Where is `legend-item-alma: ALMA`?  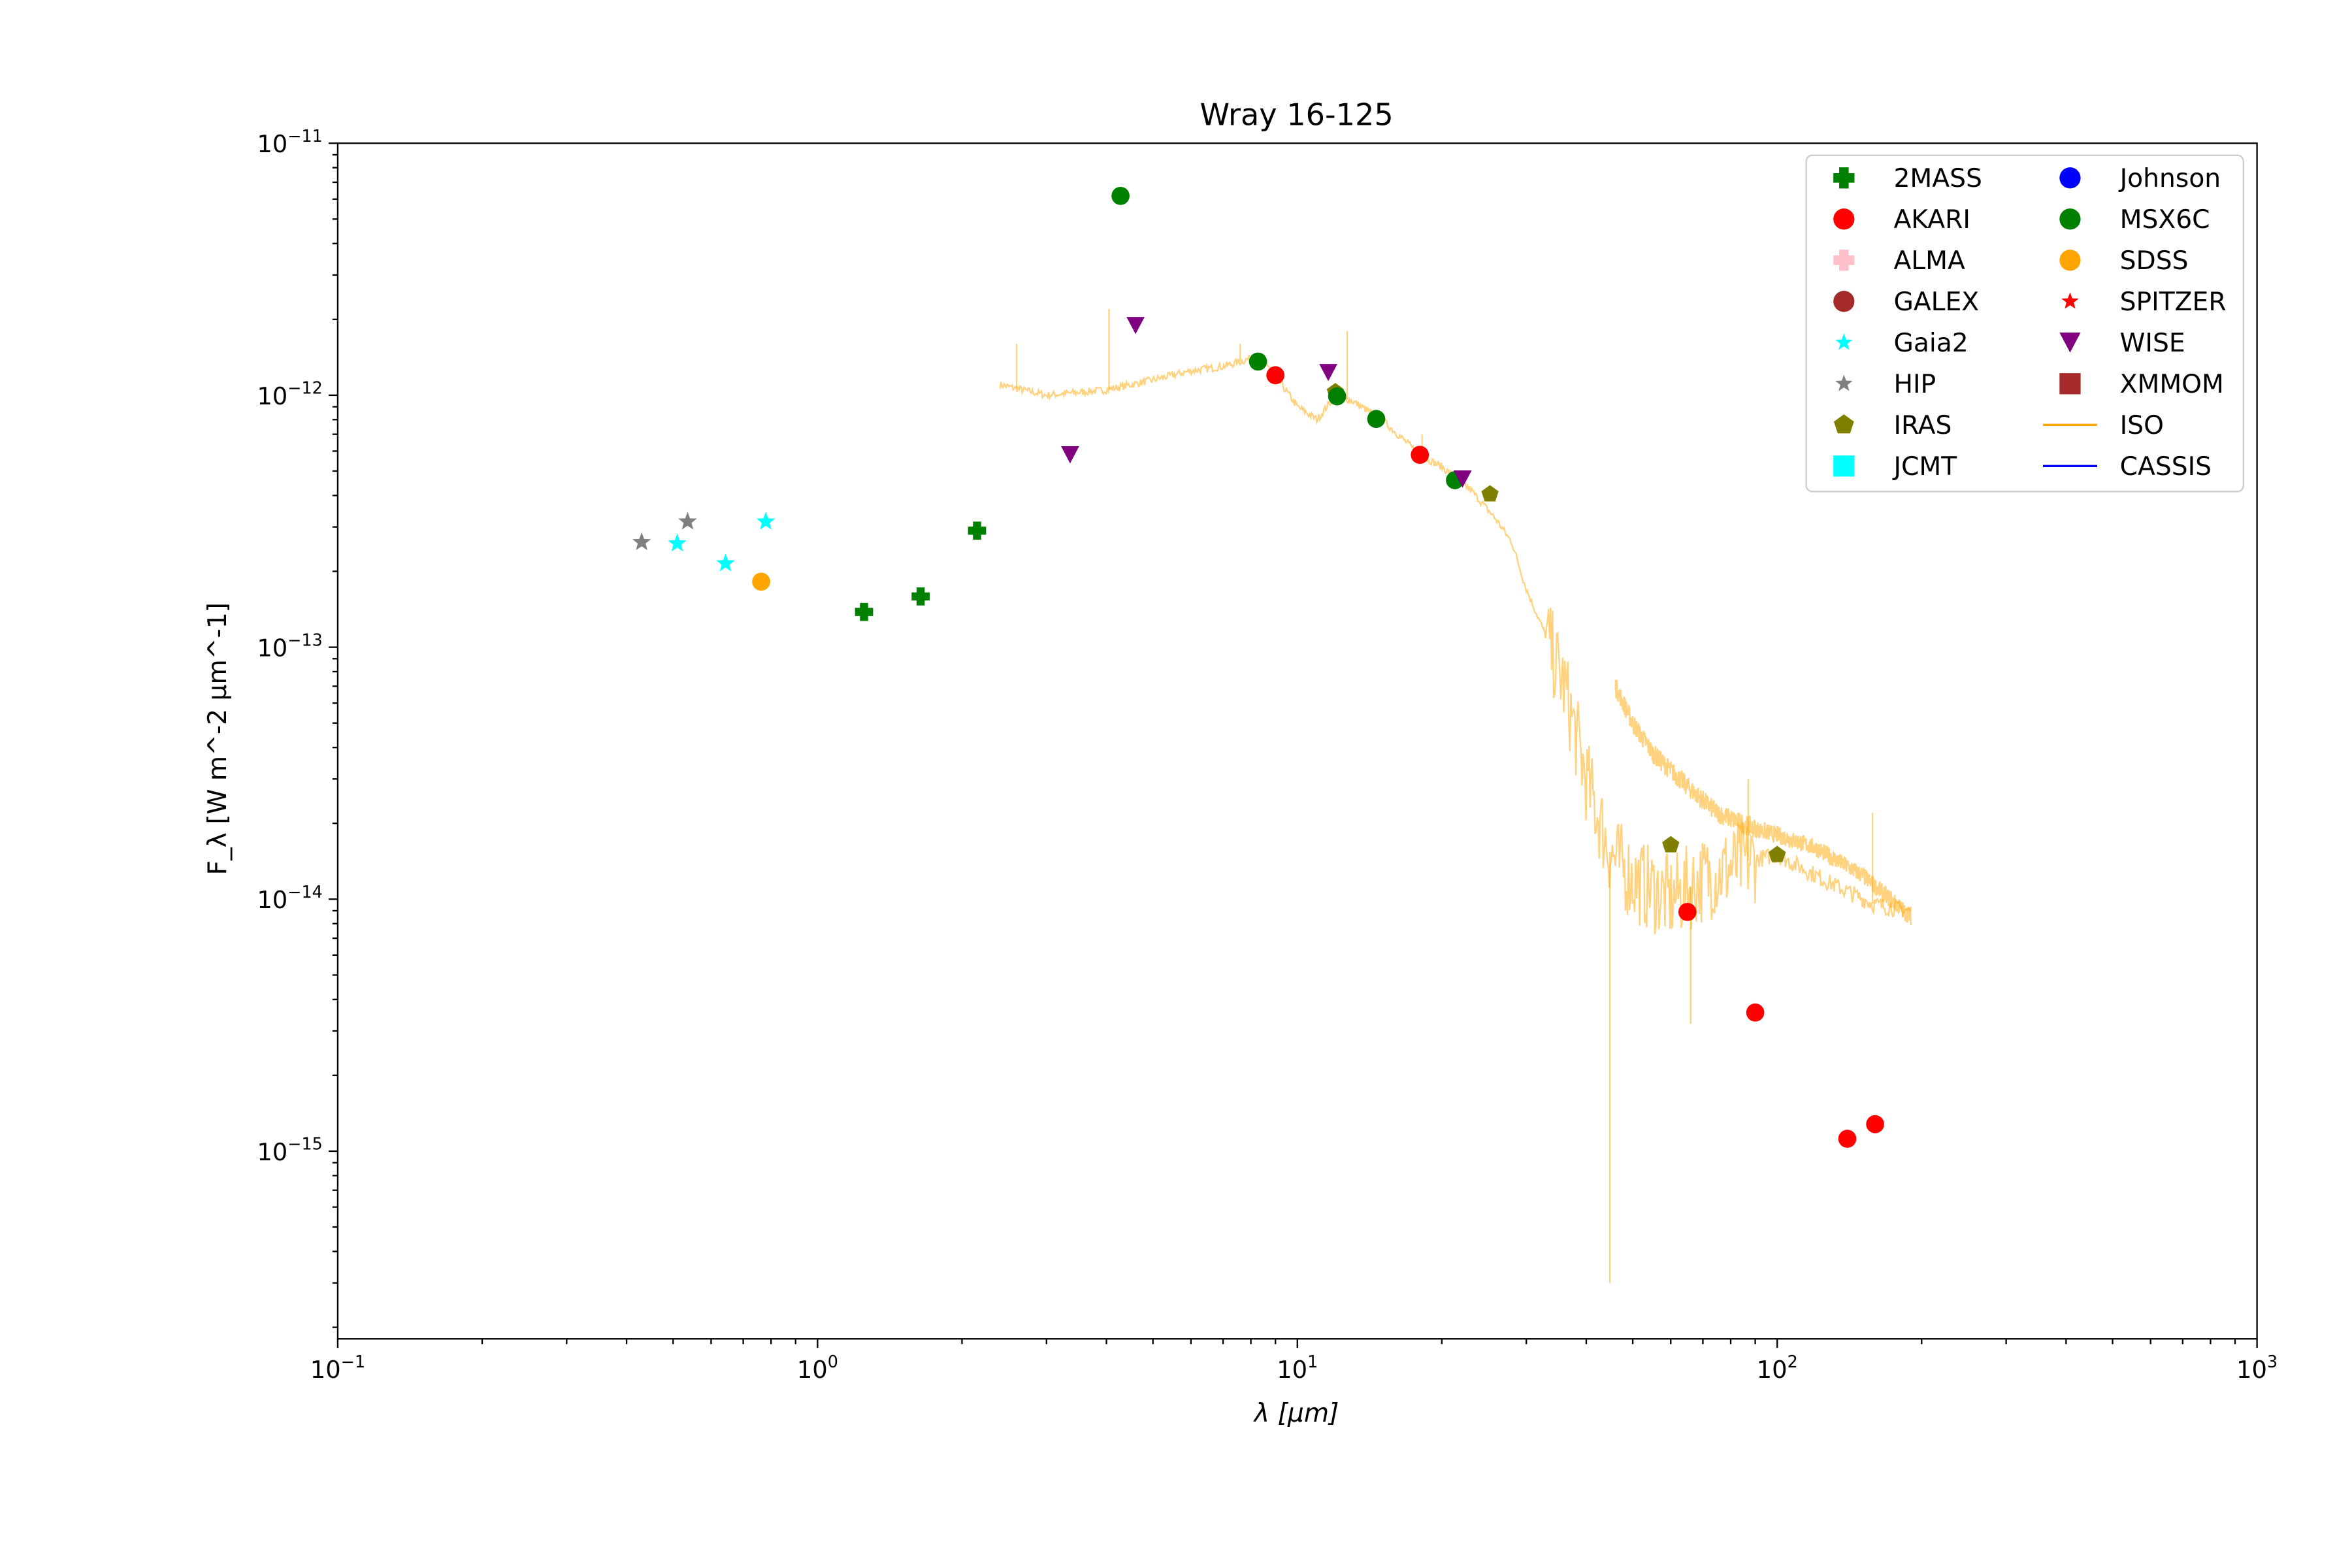
legend-item-alma: ALMA is located at coordinates (1899, 261).